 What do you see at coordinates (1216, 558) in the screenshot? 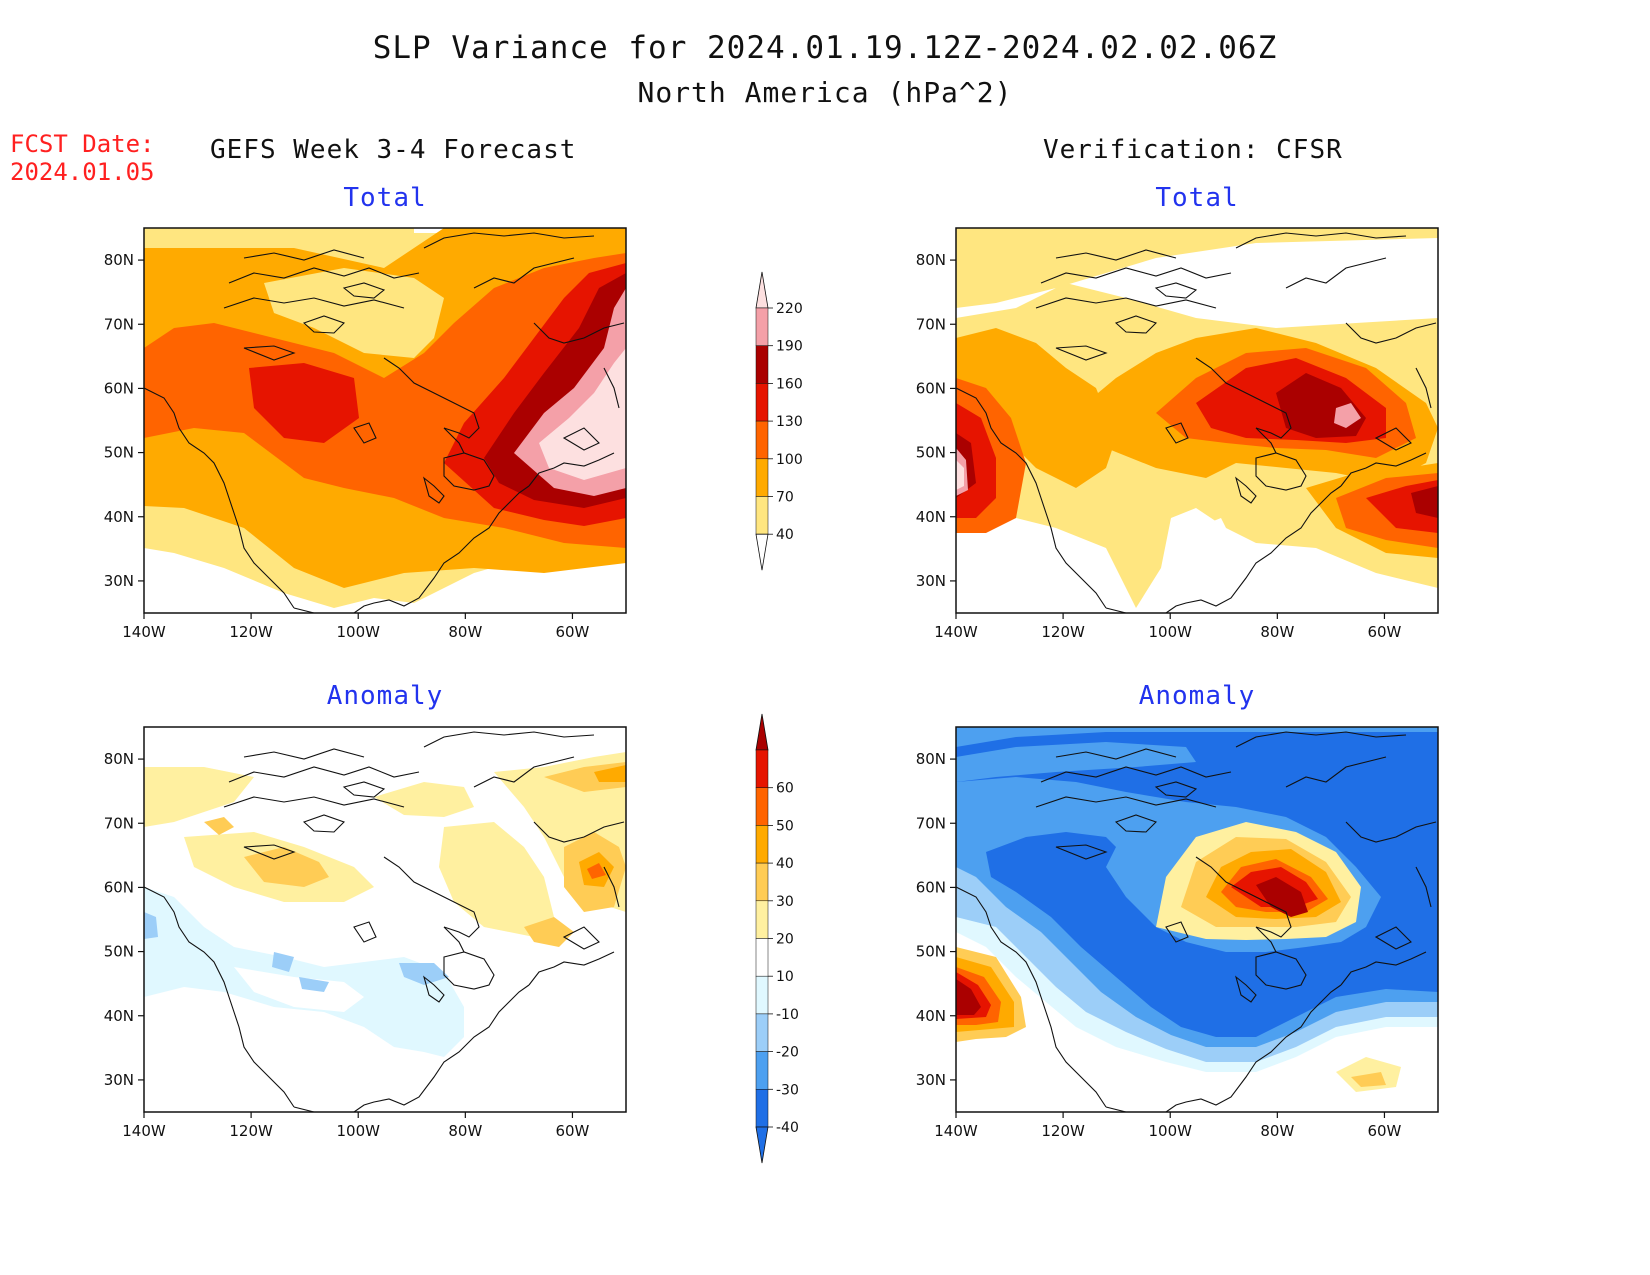
I see `shade-white-mid` at bounding box center [1216, 558].